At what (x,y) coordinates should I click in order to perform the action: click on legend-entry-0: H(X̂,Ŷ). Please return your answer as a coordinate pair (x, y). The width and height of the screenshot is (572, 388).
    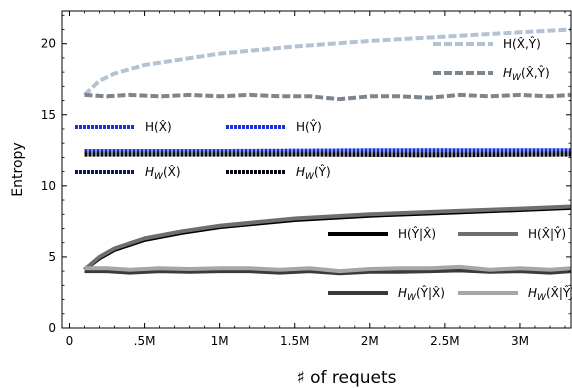
    Looking at the image, I should click on (487, 43).